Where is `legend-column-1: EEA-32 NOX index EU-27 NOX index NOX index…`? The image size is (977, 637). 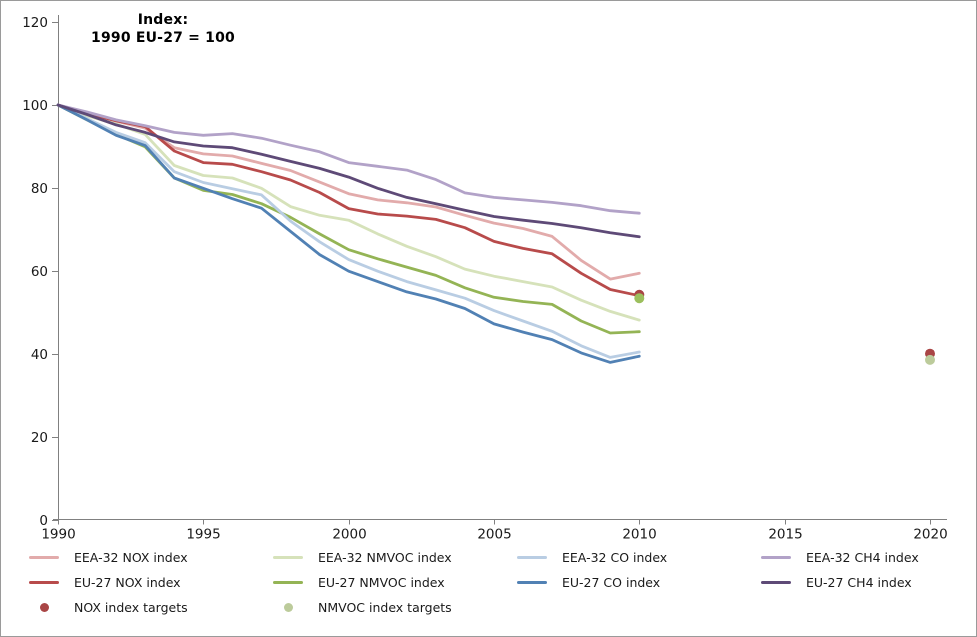
legend-column-1: EEA-32 NOX index EU-27 NOX index NOX index… is located at coordinates (146, 582).